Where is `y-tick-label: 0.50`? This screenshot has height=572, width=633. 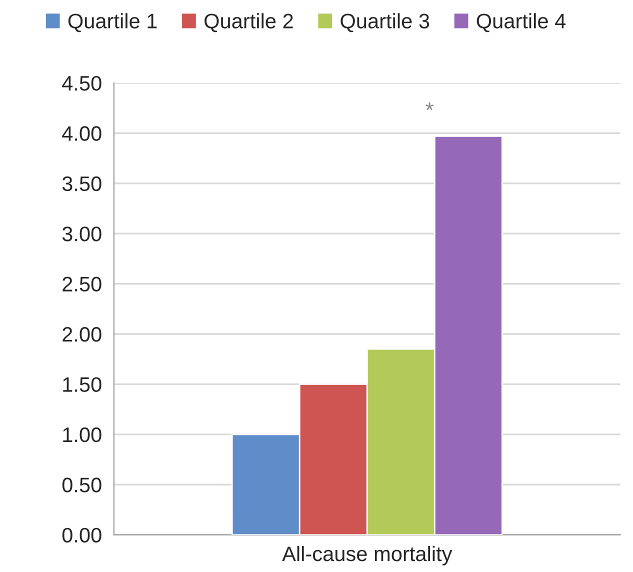 y-tick-label: 0.50 is located at coordinates (82, 485).